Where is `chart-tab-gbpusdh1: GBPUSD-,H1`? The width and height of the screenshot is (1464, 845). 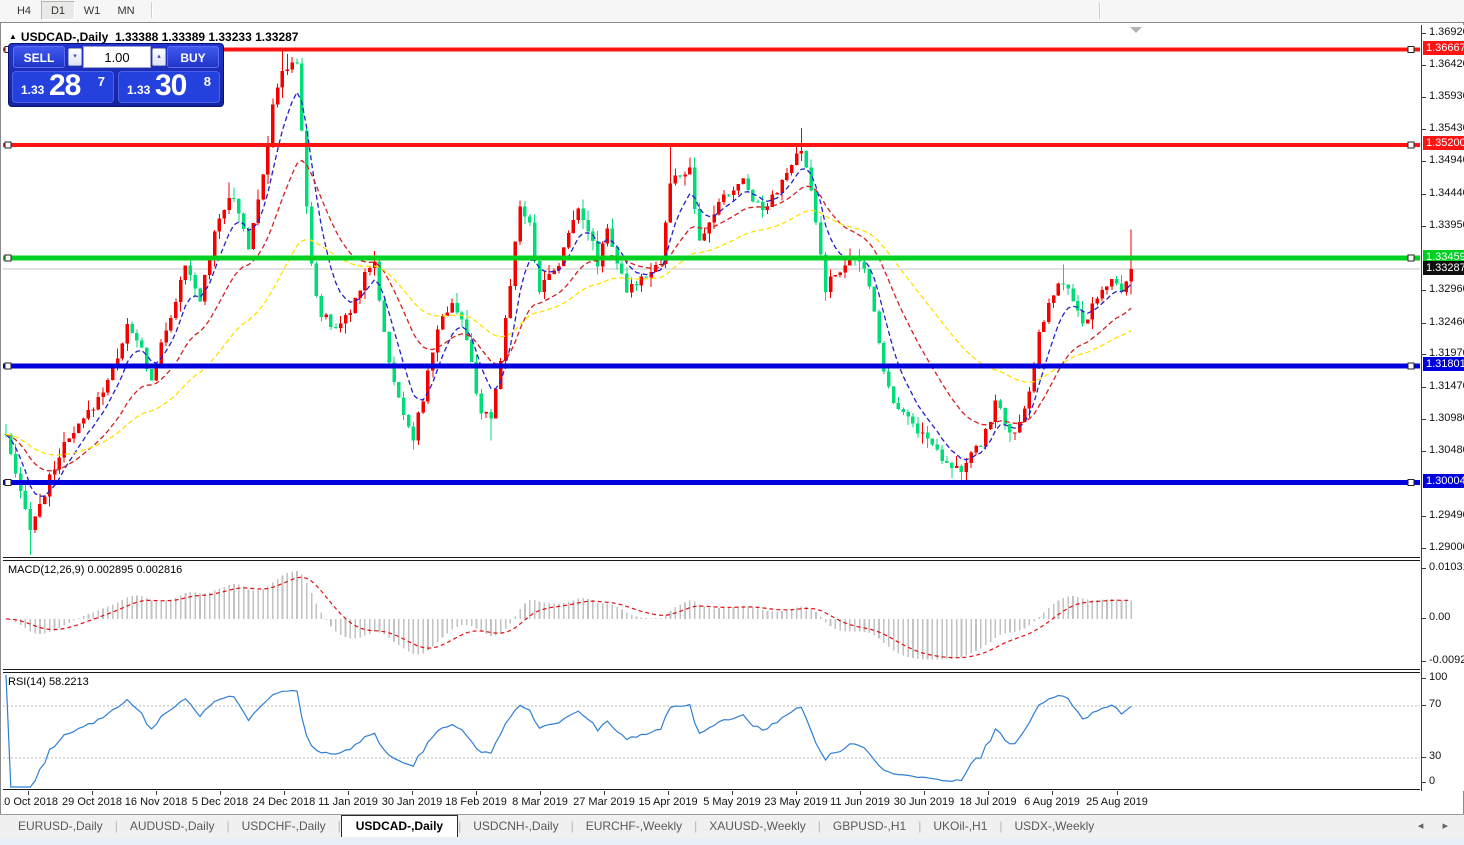
chart-tab-gbpusdh1: GBPUSD-,H1 is located at coordinates (869, 826).